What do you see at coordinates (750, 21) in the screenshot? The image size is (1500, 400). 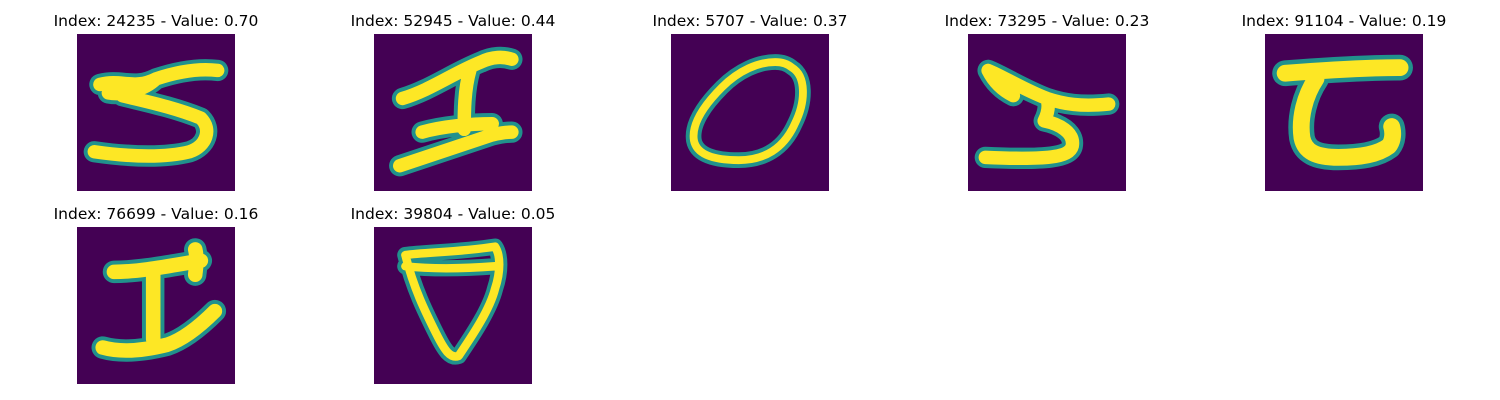 I see `panel-title: Index: 5707 - Value: 0.37` at bounding box center [750, 21].